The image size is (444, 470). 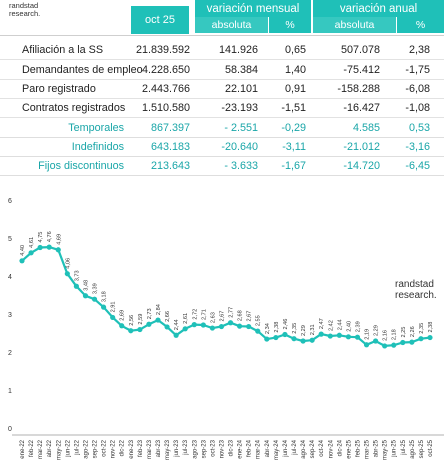 What do you see at coordinates (177, 448) in the screenshot?
I see `x-tick-label: jun-23` at bounding box center [177, 448].